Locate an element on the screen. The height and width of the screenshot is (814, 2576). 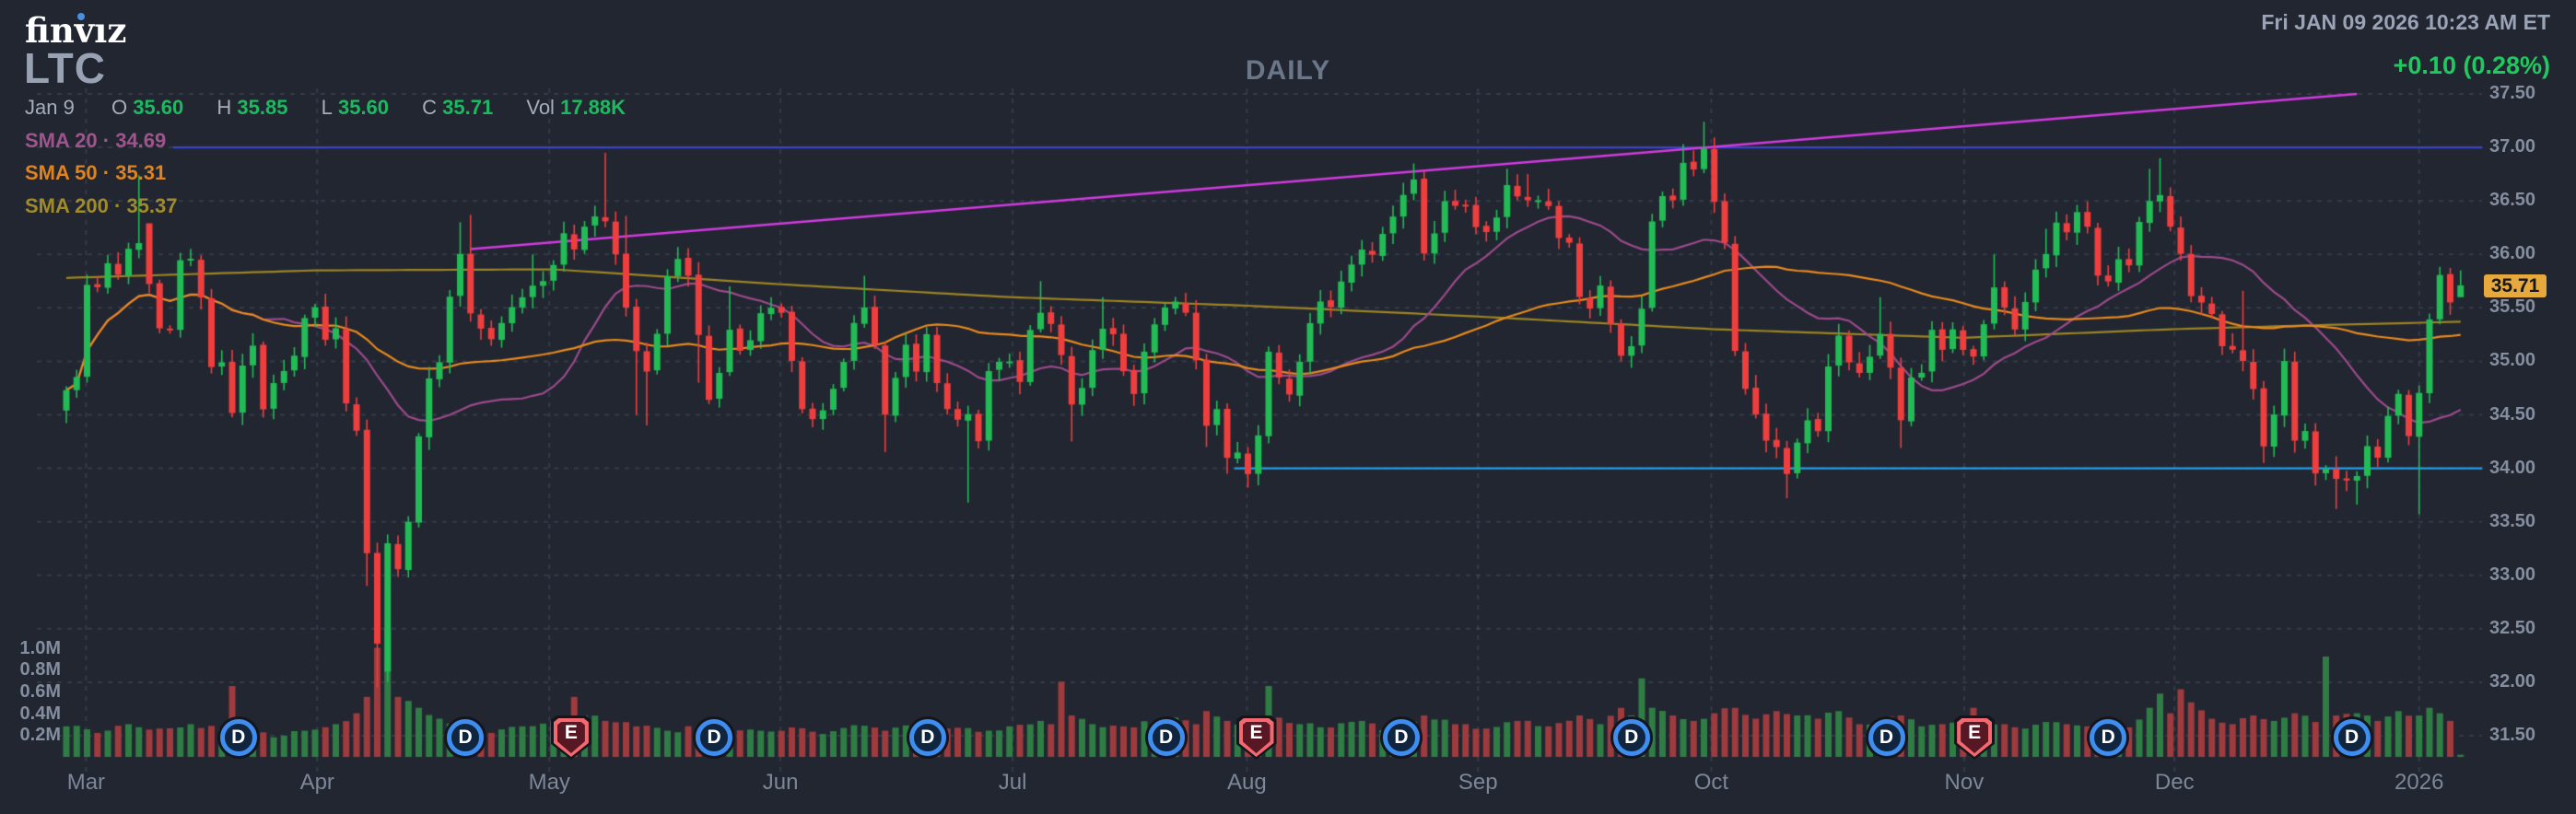
last-price-tag: 35.71 is located at coordinates (2515, 285).